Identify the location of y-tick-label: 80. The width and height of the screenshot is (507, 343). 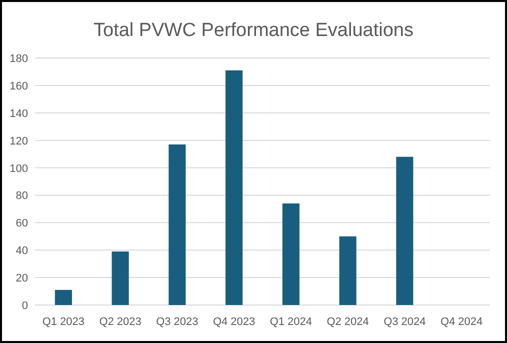
(22, 196).